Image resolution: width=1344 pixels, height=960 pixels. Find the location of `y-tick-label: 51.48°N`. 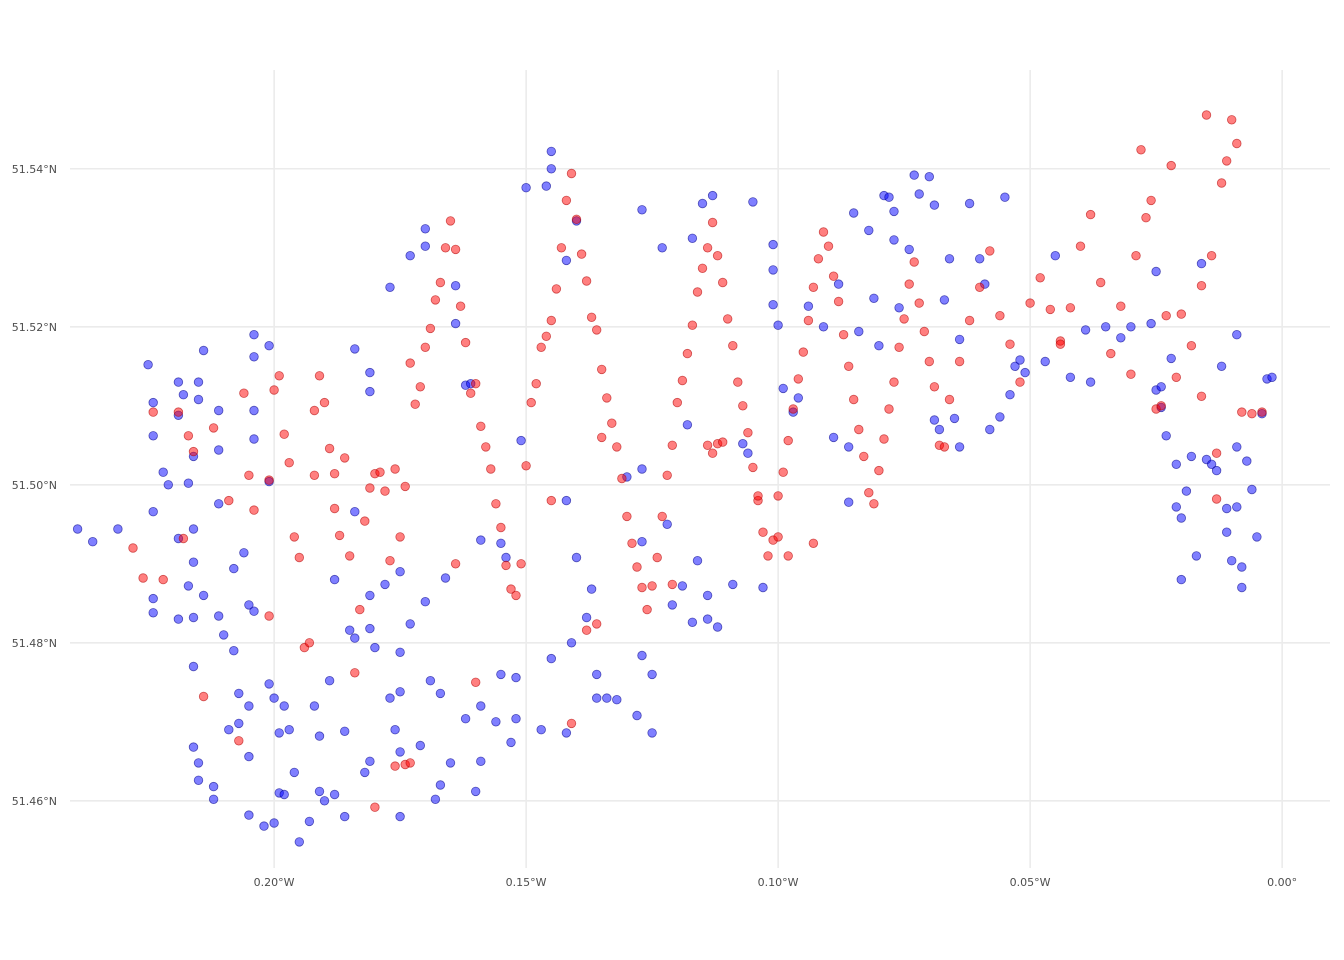

y-tick-label: 51.48°N is located at coordinates (34, 643).